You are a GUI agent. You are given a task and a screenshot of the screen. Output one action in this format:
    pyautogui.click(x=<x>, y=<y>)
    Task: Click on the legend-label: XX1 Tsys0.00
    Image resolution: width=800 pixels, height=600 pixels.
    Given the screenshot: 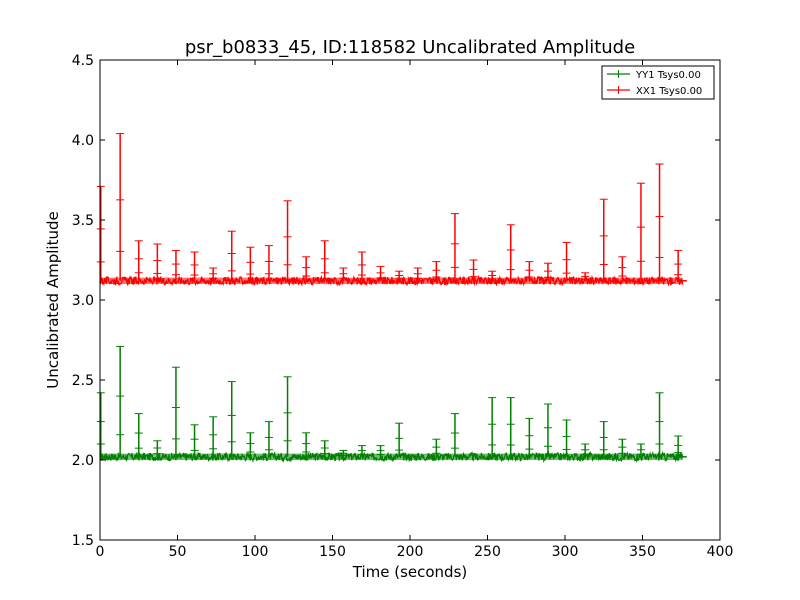 What is the action you would take?
    pyautogui.click(x=669, y=91)
    